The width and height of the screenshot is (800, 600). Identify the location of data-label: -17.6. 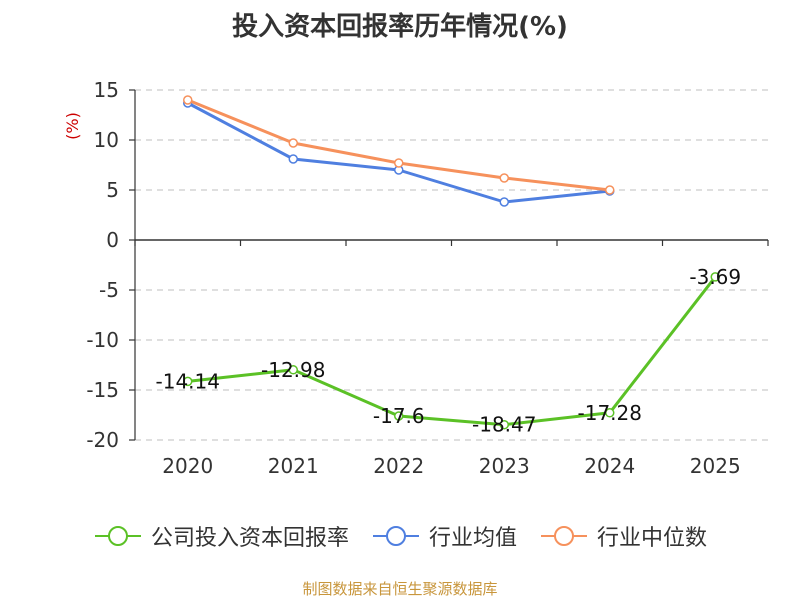
(399, 416).